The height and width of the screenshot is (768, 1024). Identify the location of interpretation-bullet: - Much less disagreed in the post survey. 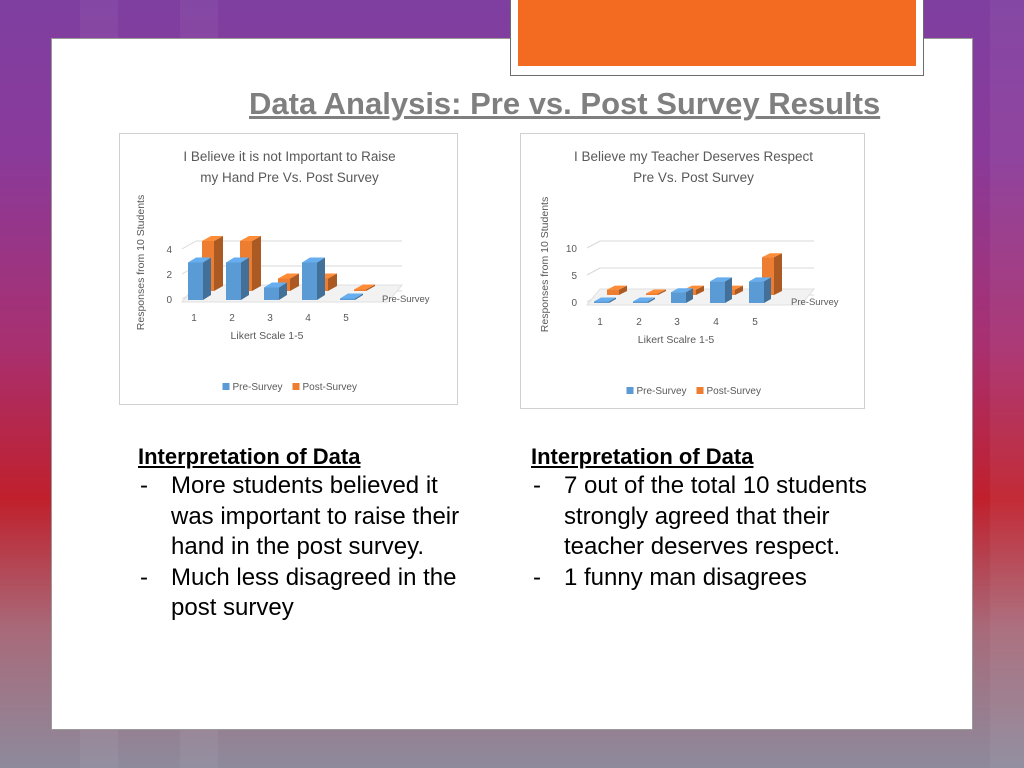
(298, 592).